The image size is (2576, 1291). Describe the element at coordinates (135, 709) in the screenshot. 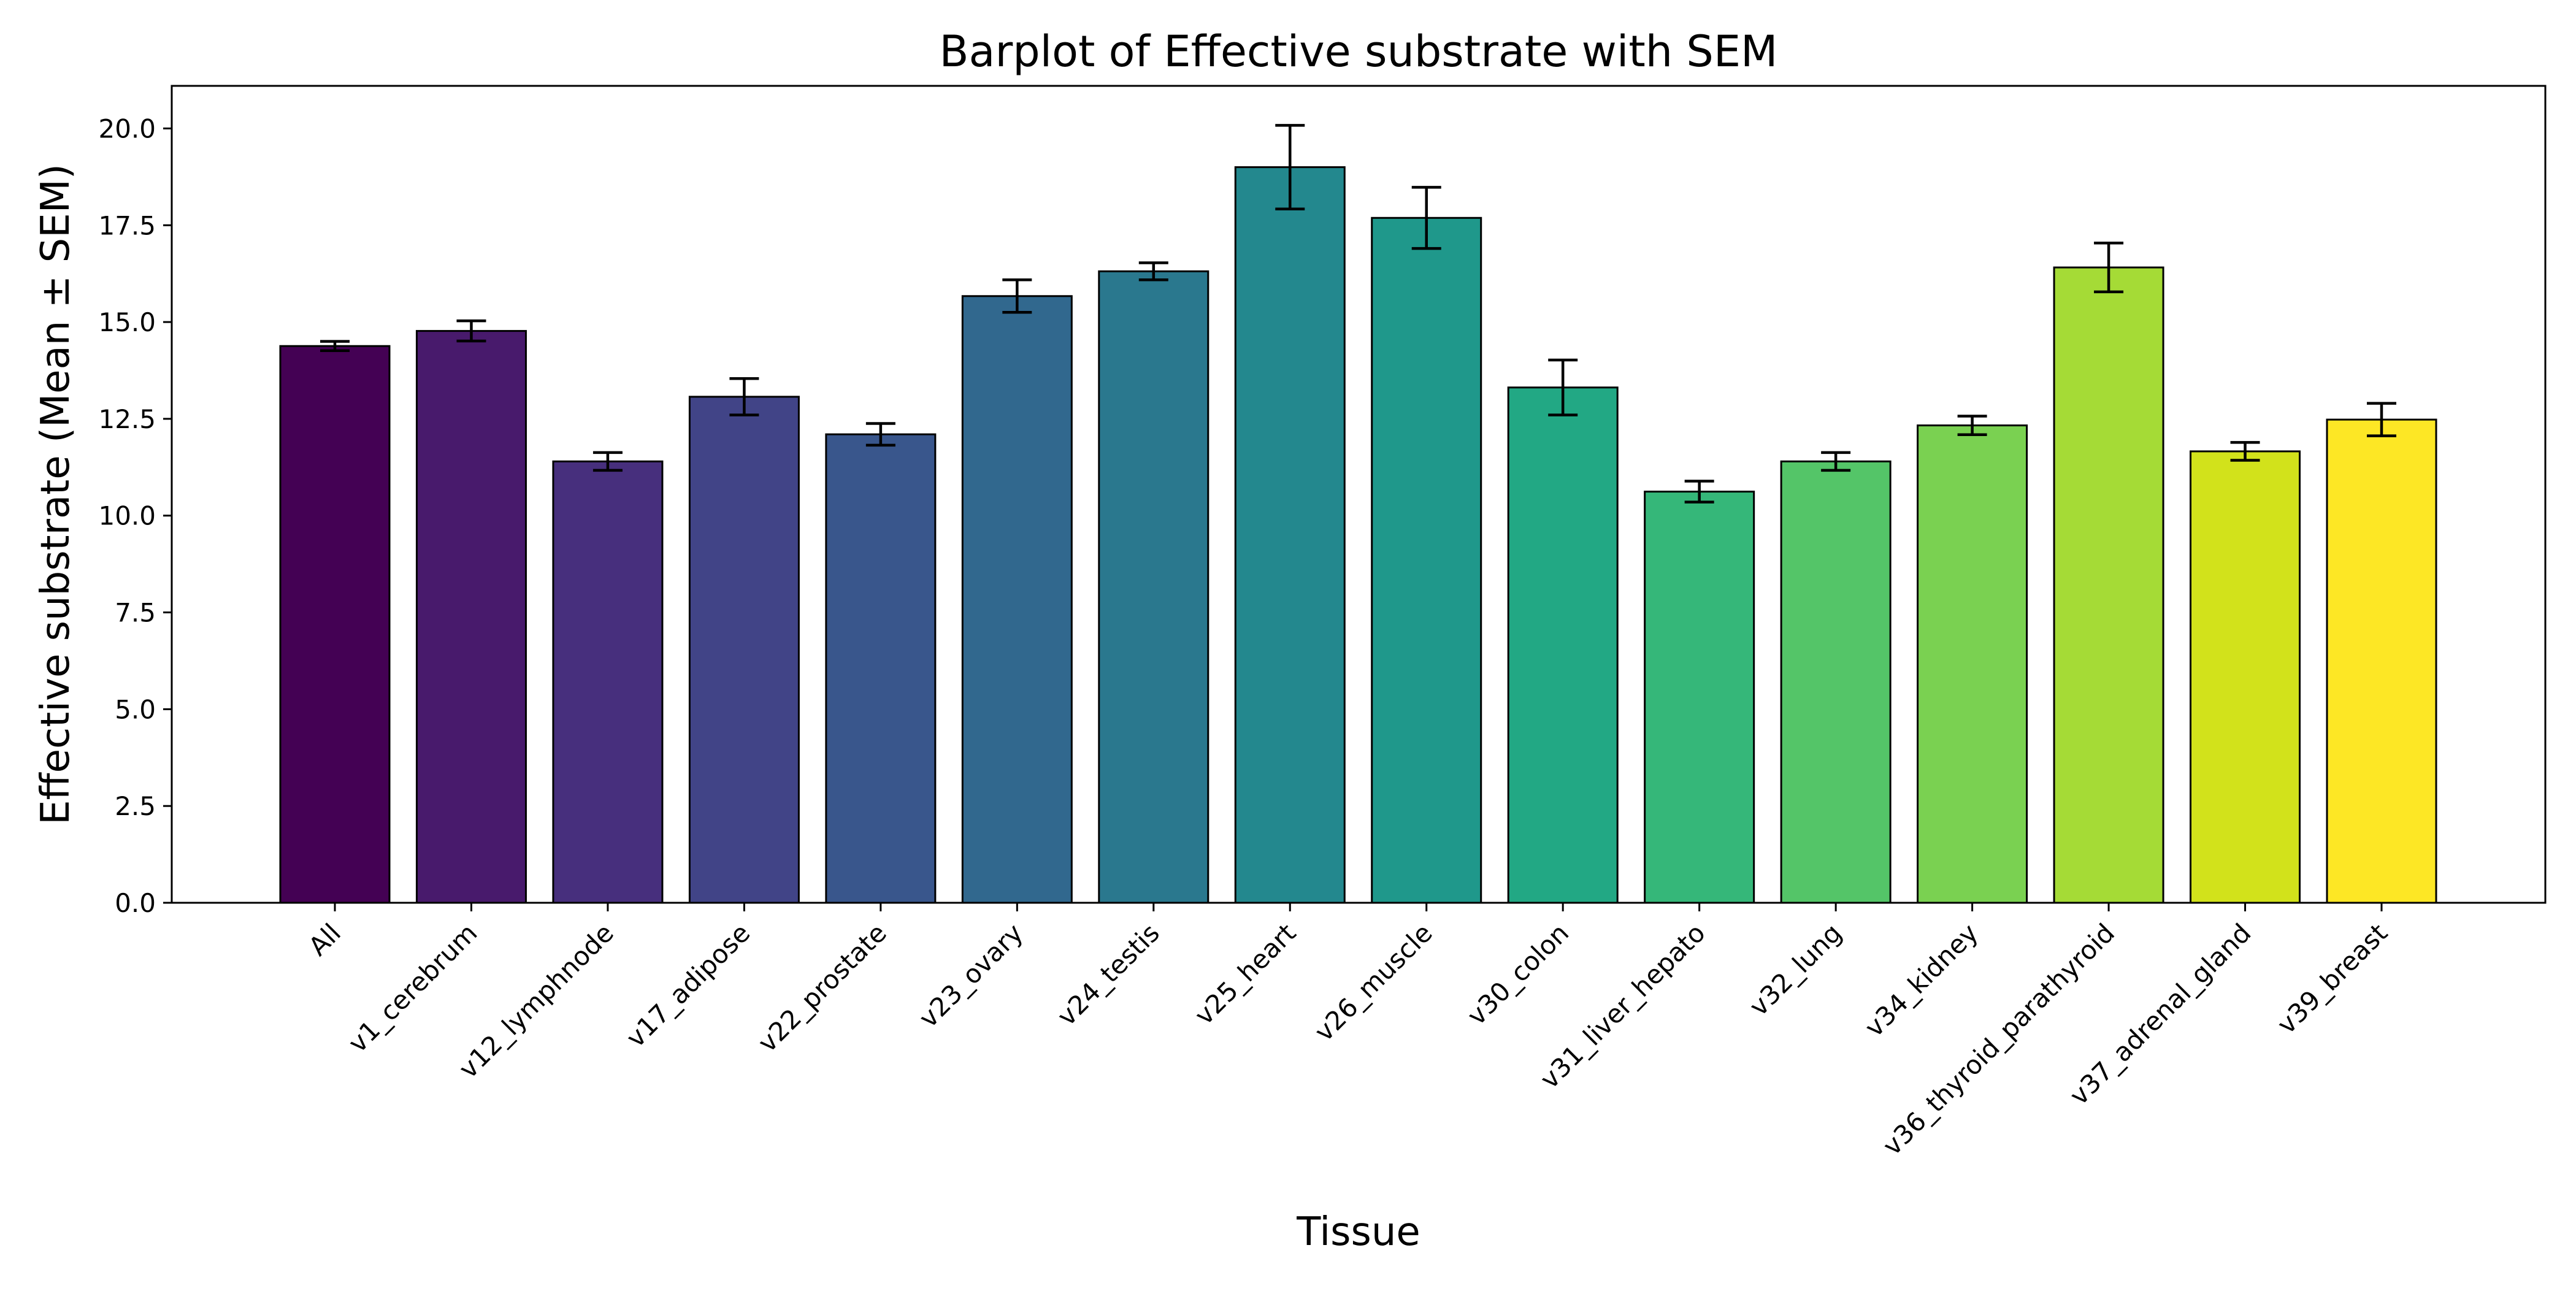

I see `y-tick-label-5.0: 5.0` at that location.